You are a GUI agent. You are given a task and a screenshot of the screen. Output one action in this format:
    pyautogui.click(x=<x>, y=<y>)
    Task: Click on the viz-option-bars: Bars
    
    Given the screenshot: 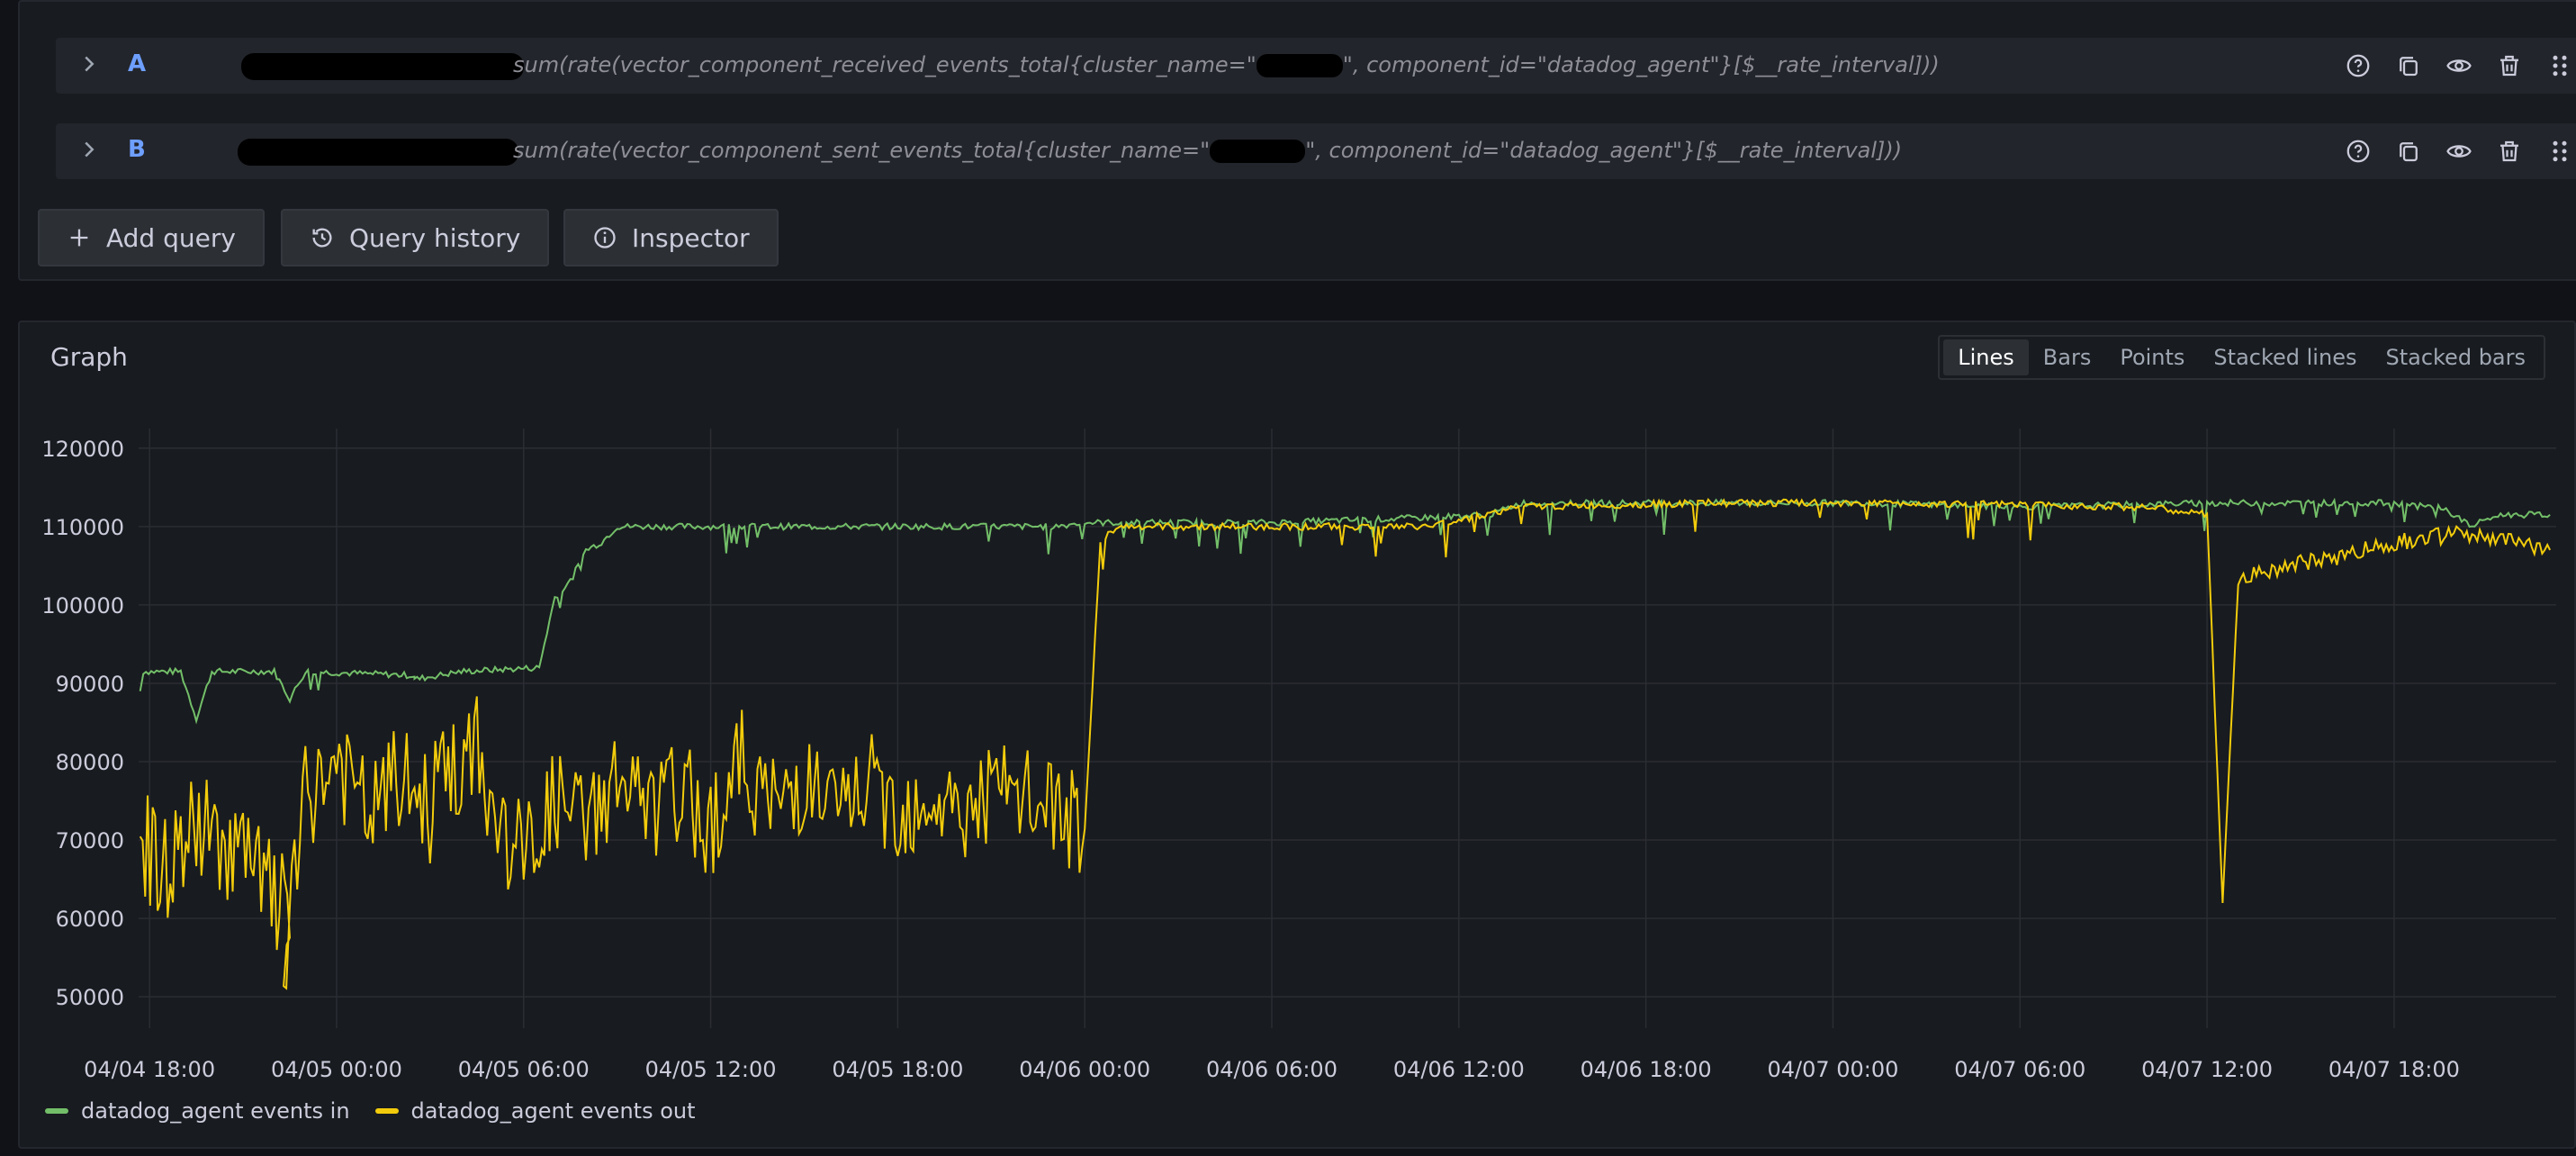 What is the action you would take?
    pyautogui.click(x=2067, y=357)
    